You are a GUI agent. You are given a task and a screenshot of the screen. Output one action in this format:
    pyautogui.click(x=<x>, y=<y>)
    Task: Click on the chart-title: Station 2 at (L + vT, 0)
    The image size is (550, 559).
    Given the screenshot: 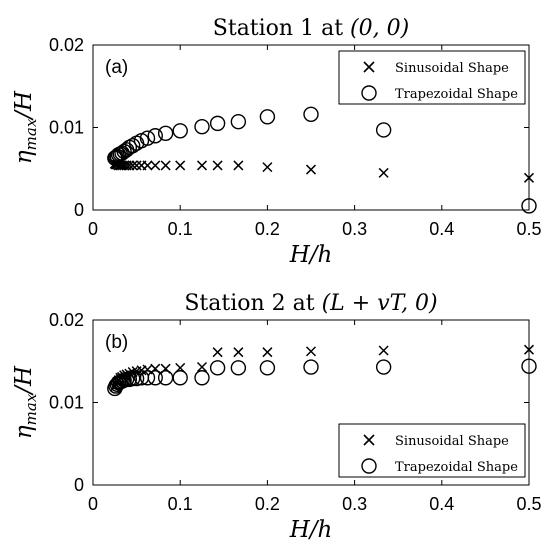 What is the action you would take?
    pyautogui.click(x=310, y=303)
    